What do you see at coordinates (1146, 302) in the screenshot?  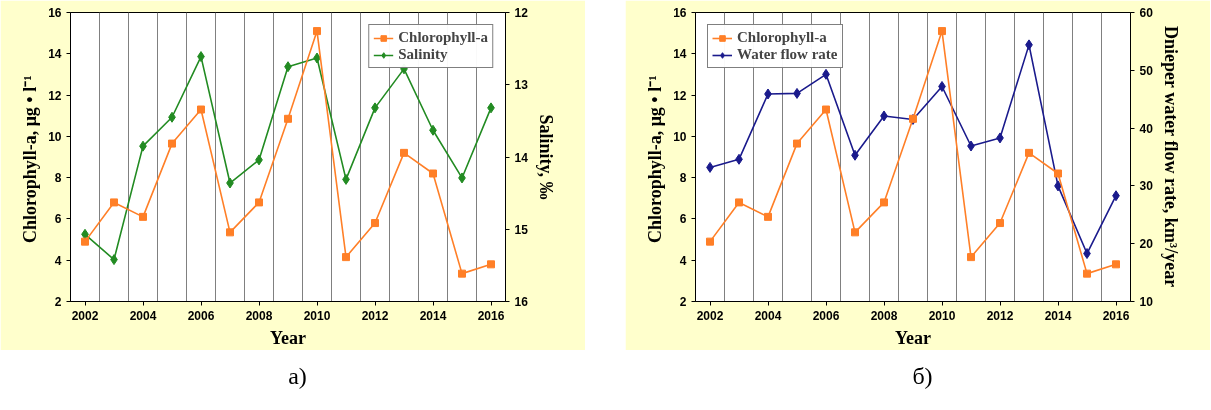 I see `y2-tick-label: 10` at bounding box center [1146, 302].